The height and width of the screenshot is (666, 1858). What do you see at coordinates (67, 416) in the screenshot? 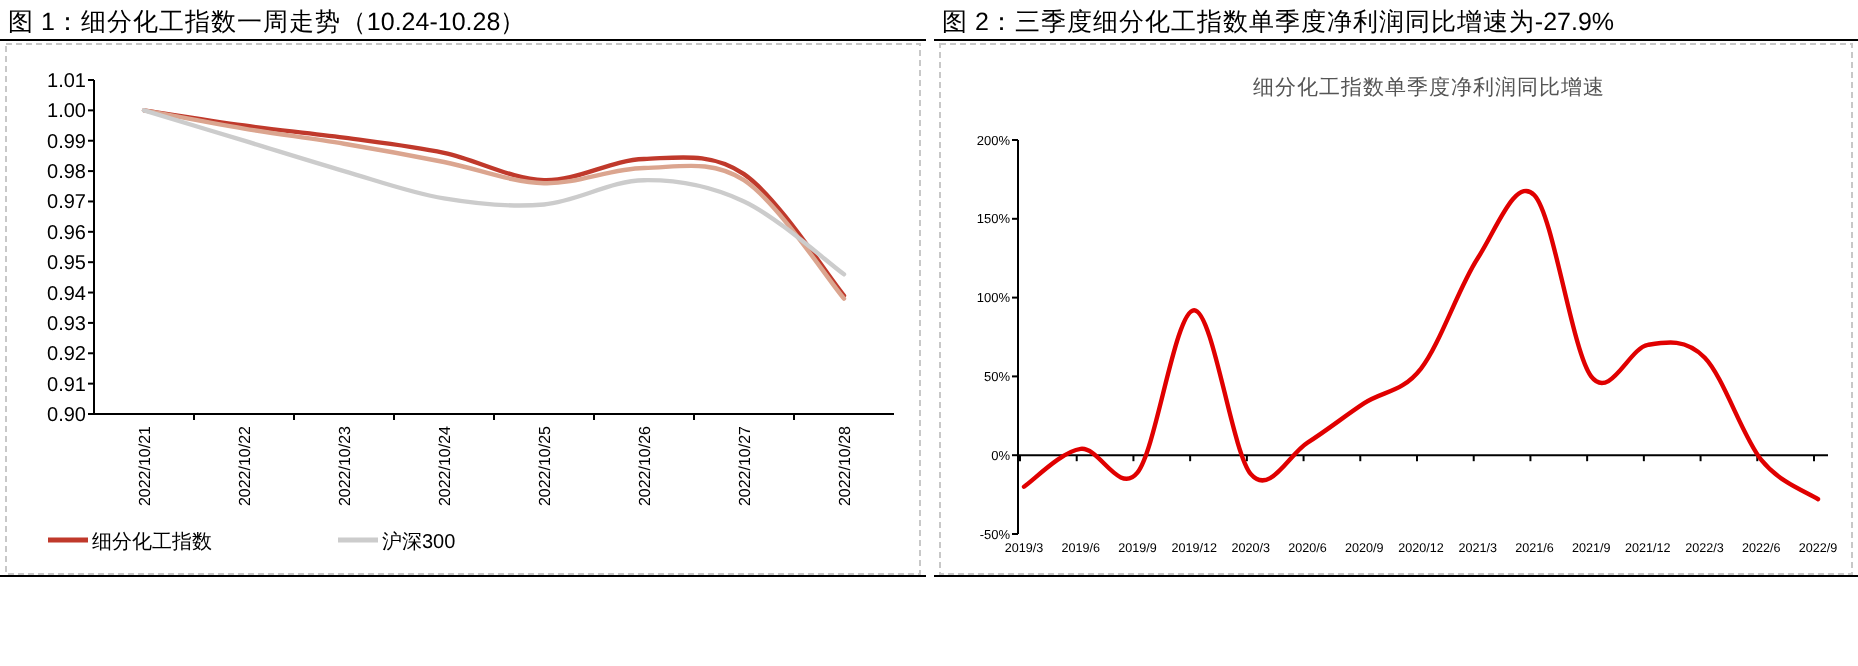
I see `y-tick-label: 0.90` at bounding box center [67, 416].